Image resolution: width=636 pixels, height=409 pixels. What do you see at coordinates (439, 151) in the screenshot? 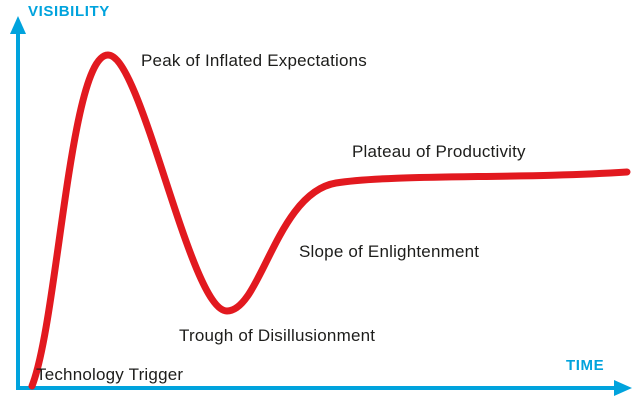
I see `label-plateau-of-productivity: Plateau of Productivity` at bounding box center [439, 151].